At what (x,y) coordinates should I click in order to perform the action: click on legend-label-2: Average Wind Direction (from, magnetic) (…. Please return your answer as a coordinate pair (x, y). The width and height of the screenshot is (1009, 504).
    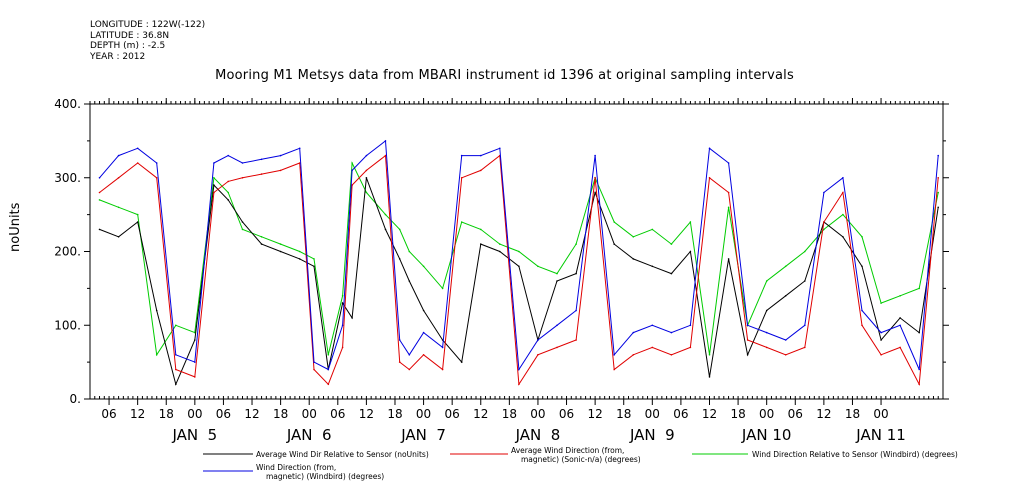
    Looking at the image, I should click on (576, 455).